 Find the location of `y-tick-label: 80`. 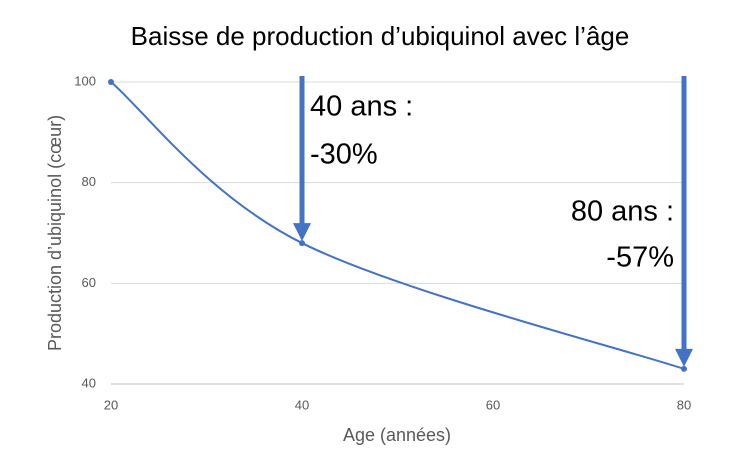

y-tick-label: 80 is located at coordinates (89, 181).